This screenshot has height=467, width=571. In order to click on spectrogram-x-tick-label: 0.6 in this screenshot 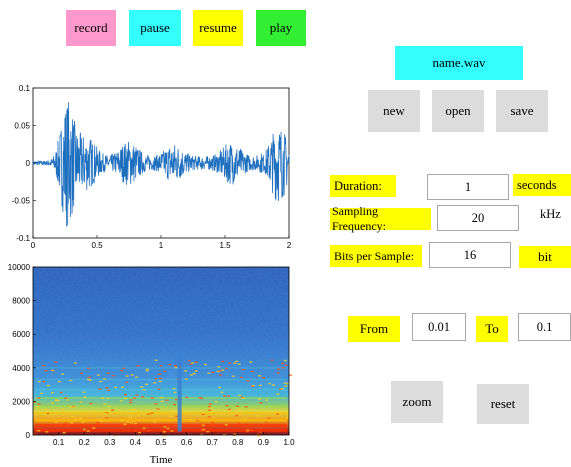, I will do `click(187, 442)`.